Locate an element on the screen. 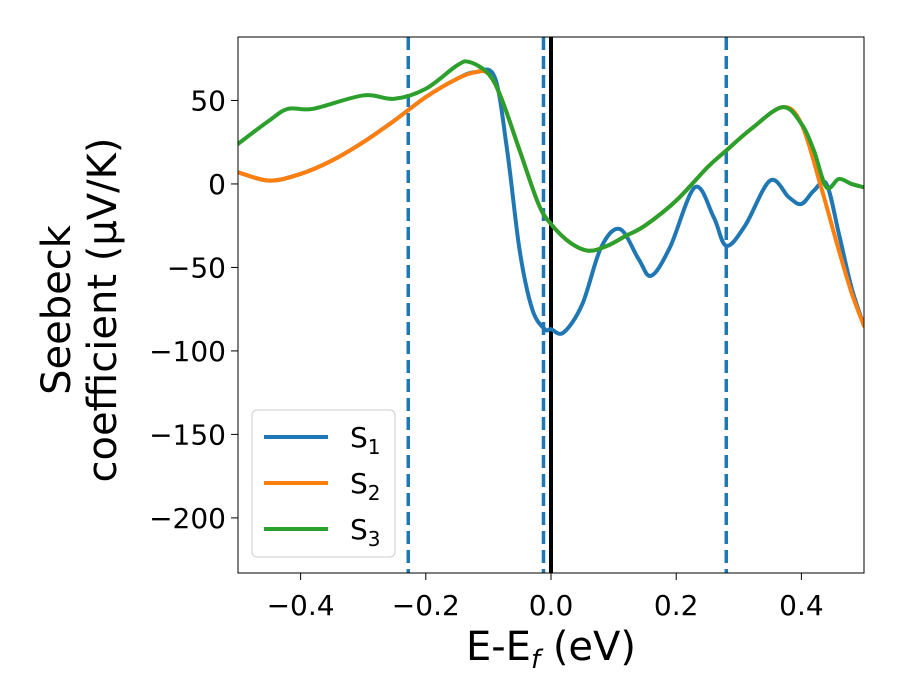  y-tick-label: −150 is located at coordinates (187, 434).